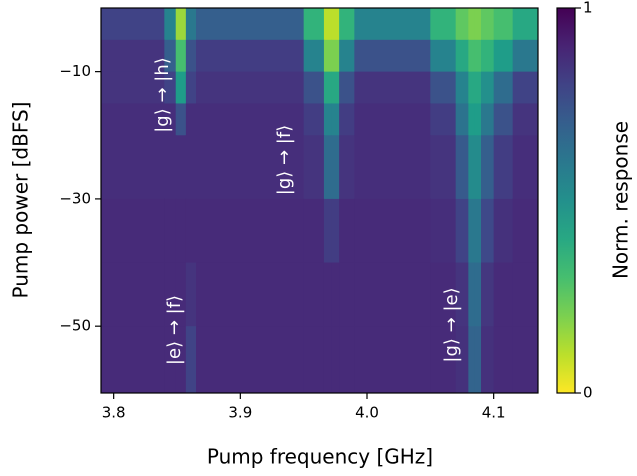 The width and height of the screenshot is (637, 476). Describe the element at coordinates (240, 413) in the screenshot. I see `x-tick-label: 3.9` at that location.